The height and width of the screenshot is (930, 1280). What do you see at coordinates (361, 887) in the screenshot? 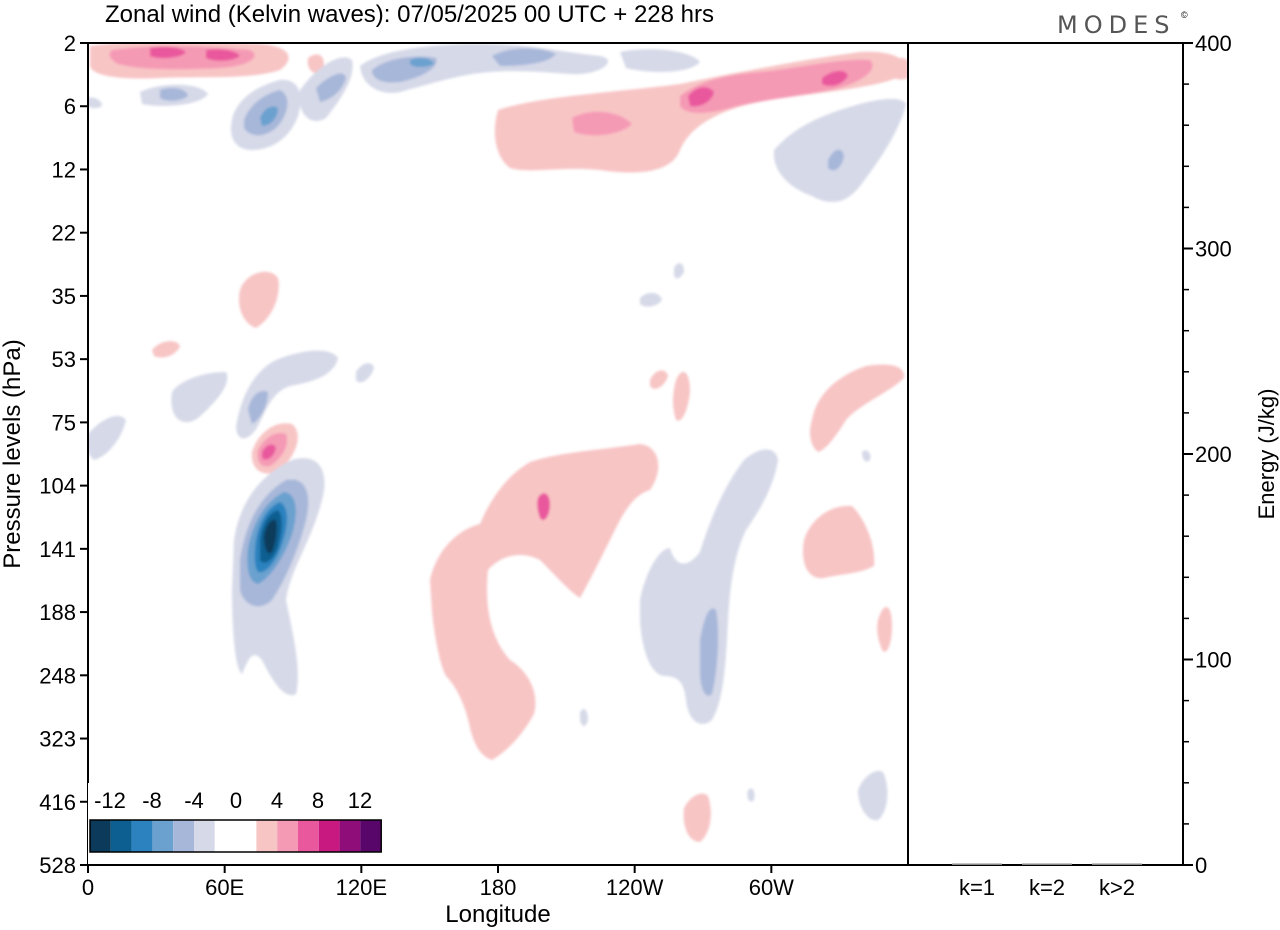
I see `x-tick-label: 120E` at bounding box center [361, 887].